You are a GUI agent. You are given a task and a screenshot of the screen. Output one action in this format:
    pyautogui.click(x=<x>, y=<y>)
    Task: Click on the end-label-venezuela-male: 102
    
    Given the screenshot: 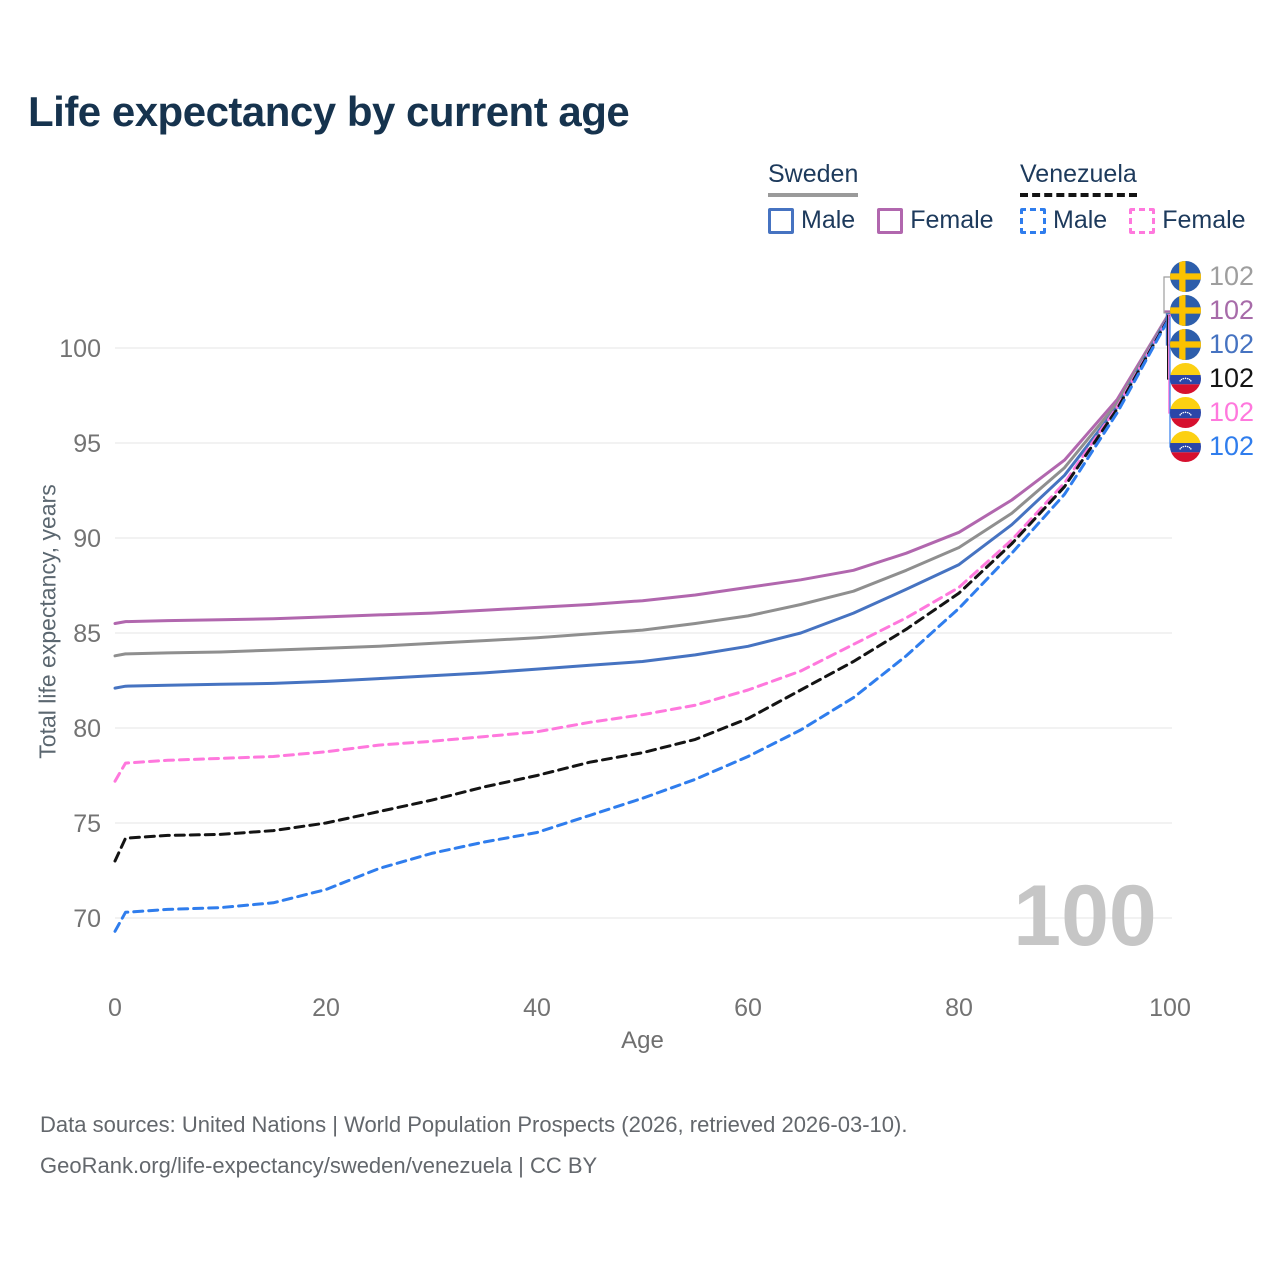 What is the action you would take?
    pyautogui.click(x=1212, y=446)
    